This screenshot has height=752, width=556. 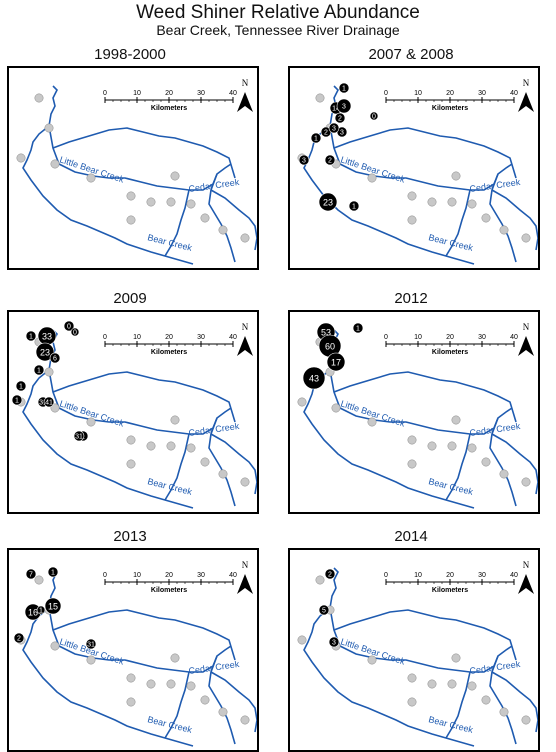 I want to click on site-count-label: 2, so click(x=326, y=133).